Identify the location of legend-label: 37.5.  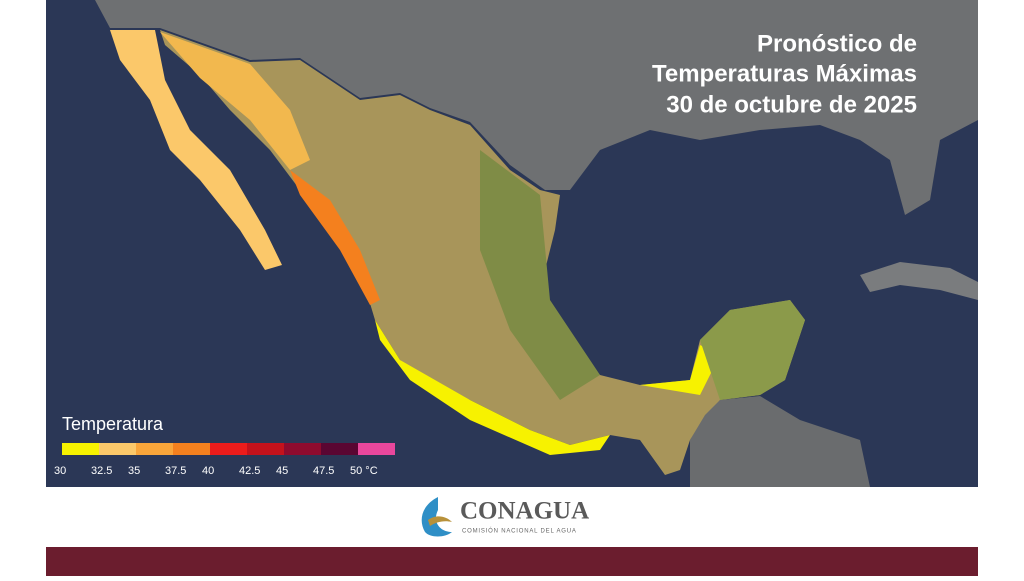
(175, 471).